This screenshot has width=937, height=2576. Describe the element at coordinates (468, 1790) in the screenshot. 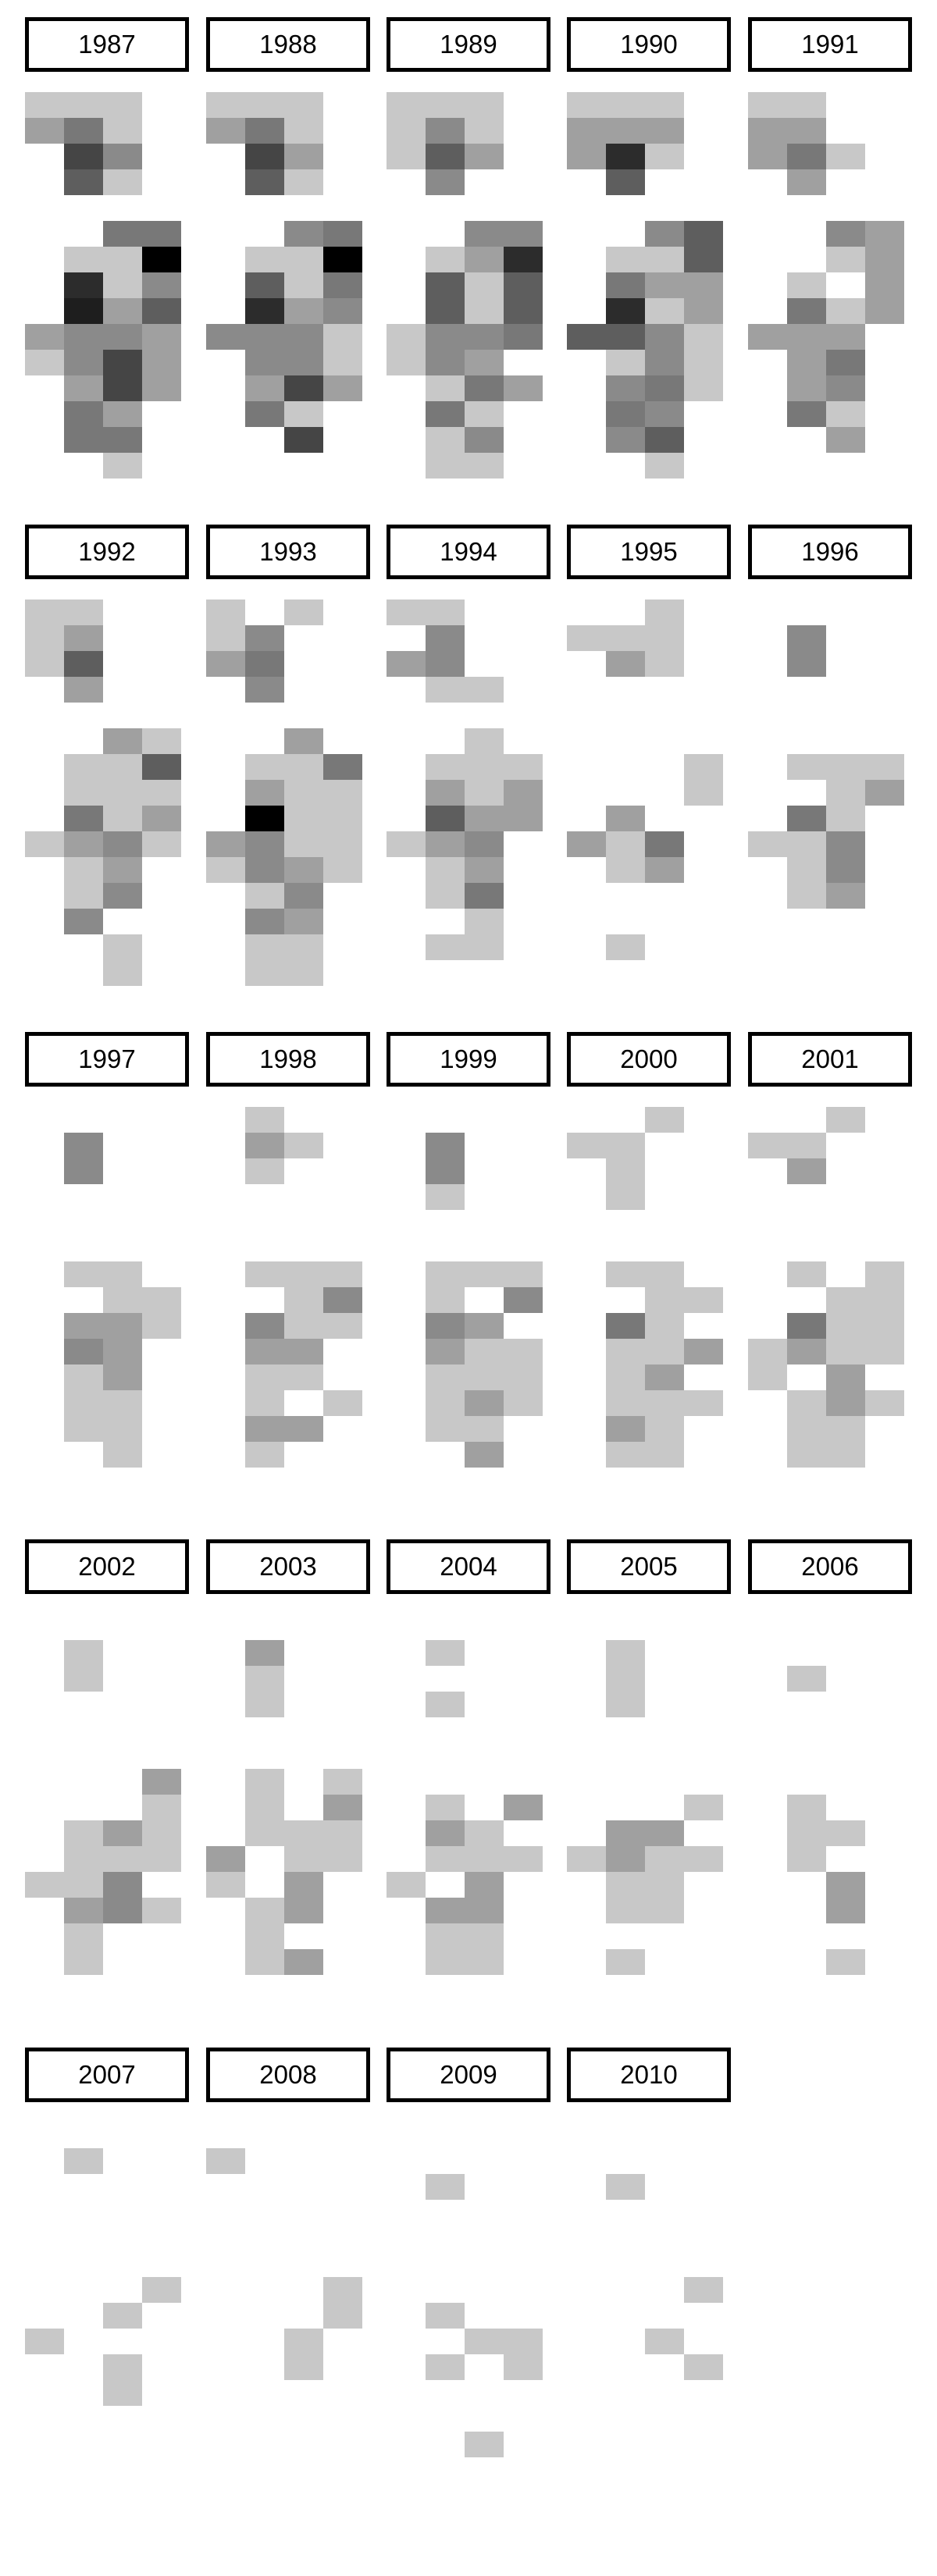

I see `year-panel-2004: 2004` at that location.